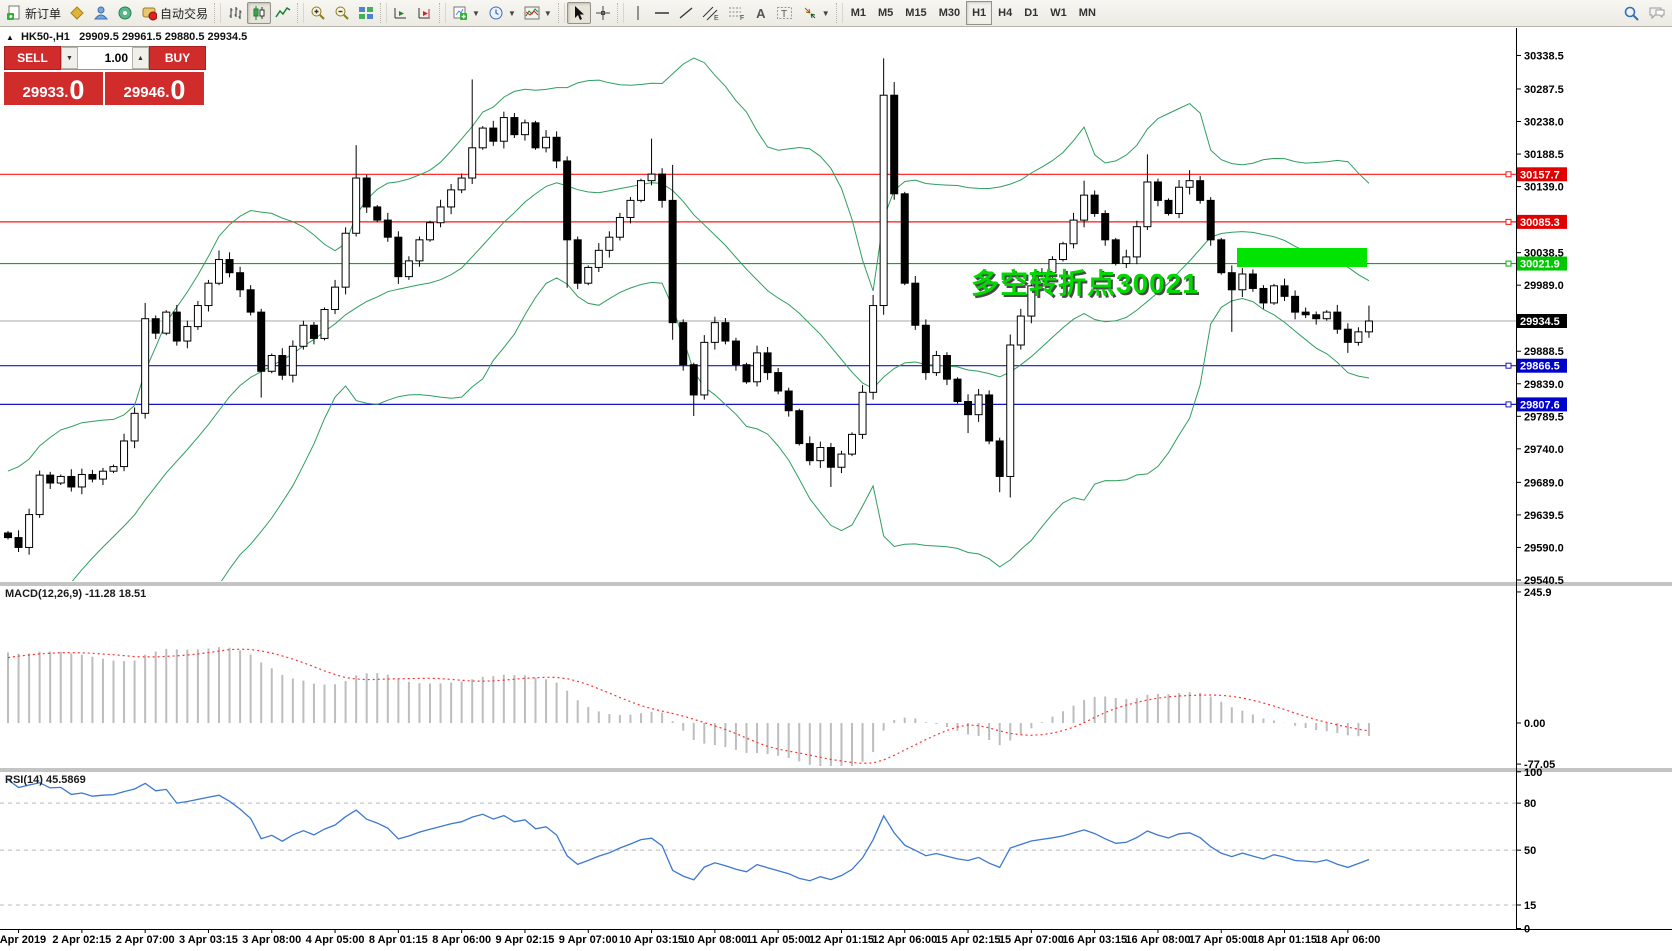 This screenshot has width=1672, height=951. What do you see at coordinates (1005, 13) in the screenshot?
I see `timeframe-h4-button: H4` at bounding box center [1005, 13].